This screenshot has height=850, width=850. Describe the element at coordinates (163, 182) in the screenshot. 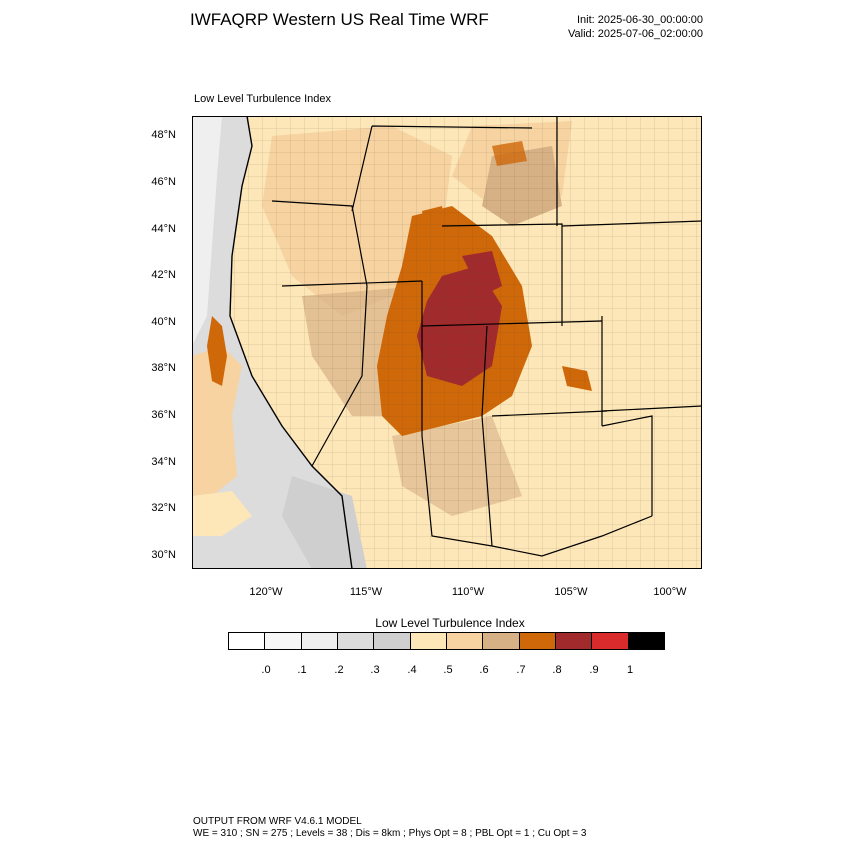

I see `lat-label: 46°N` at that location.